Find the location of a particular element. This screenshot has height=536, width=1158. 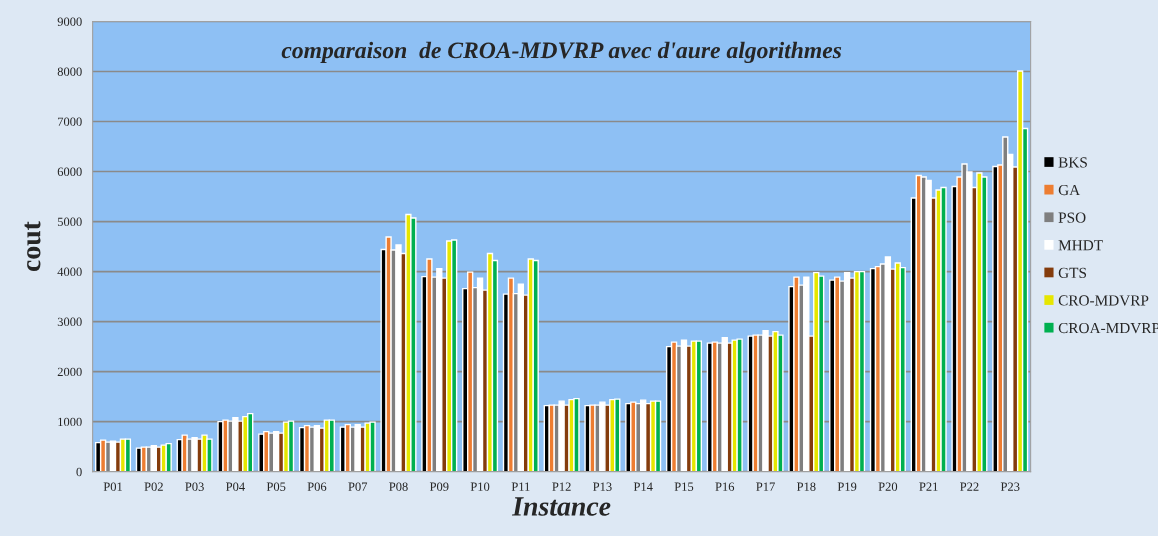

x-tick-label: P17 is located at coordinates (765, 486).